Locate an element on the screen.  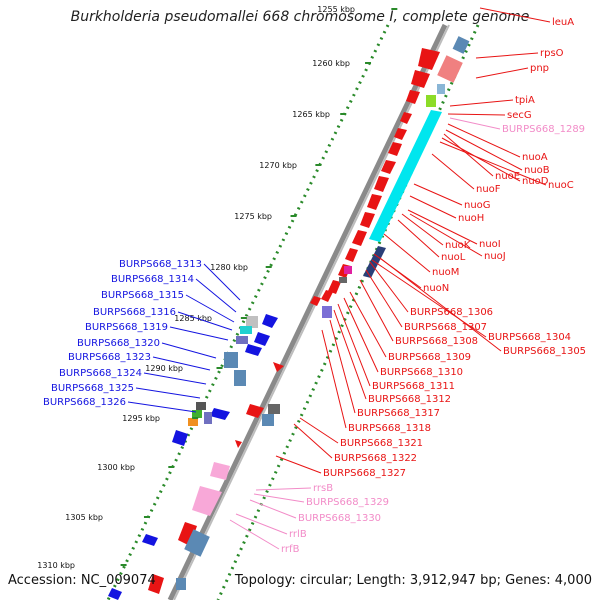
gene-label-left: BURPS668_1319 is located at coordinates (126, 327).